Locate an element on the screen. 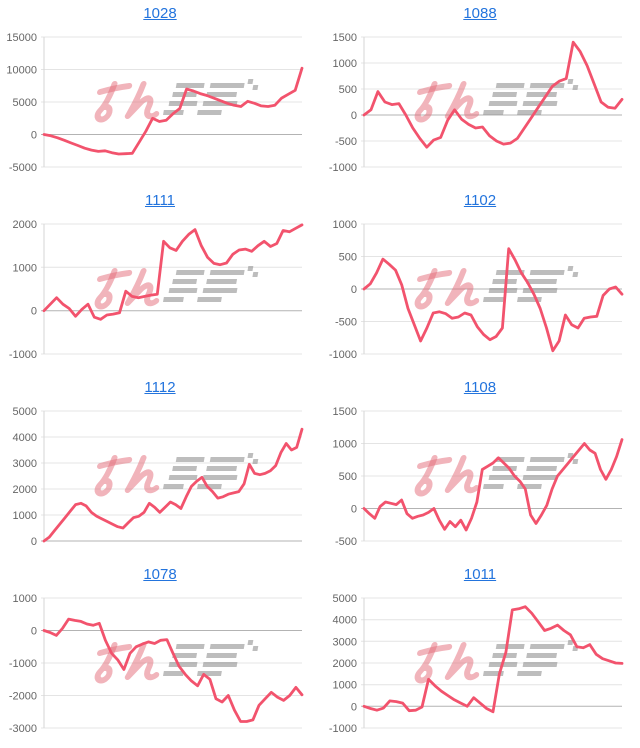 Image resolution: width=640 pixels, height=748 pixels. y-tick-label: -2000 is located at coordinates (23, 697).